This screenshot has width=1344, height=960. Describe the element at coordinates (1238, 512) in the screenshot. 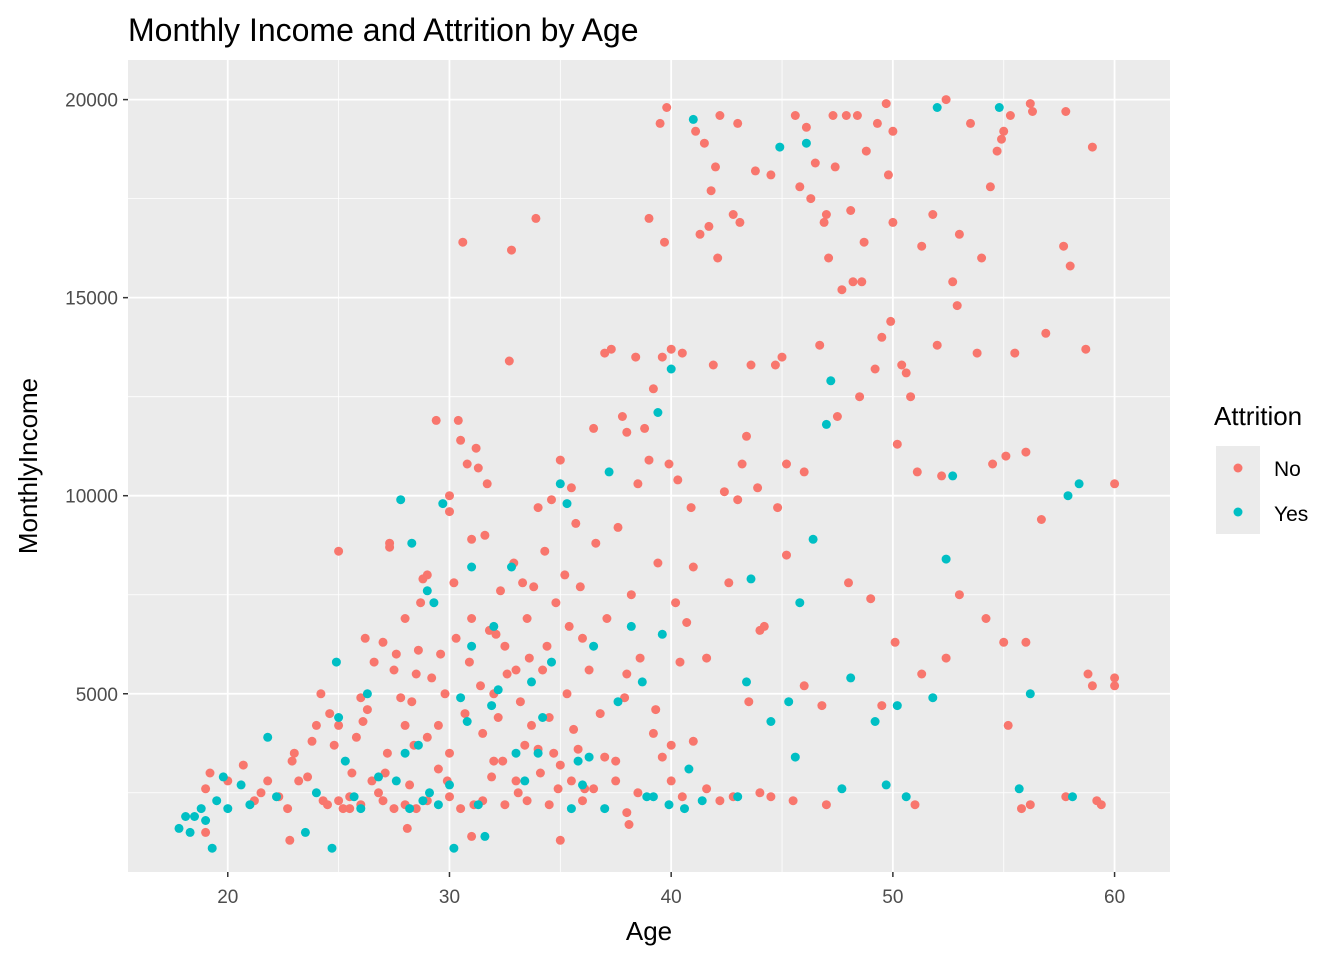

I see `legend-marker-yes` at that location.